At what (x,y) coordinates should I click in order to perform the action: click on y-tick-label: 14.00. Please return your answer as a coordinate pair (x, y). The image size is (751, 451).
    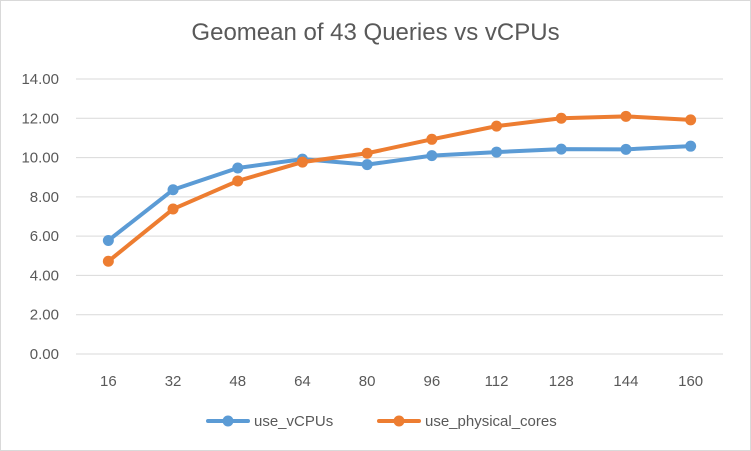
    Looking at the image, I should click on (40, 79).